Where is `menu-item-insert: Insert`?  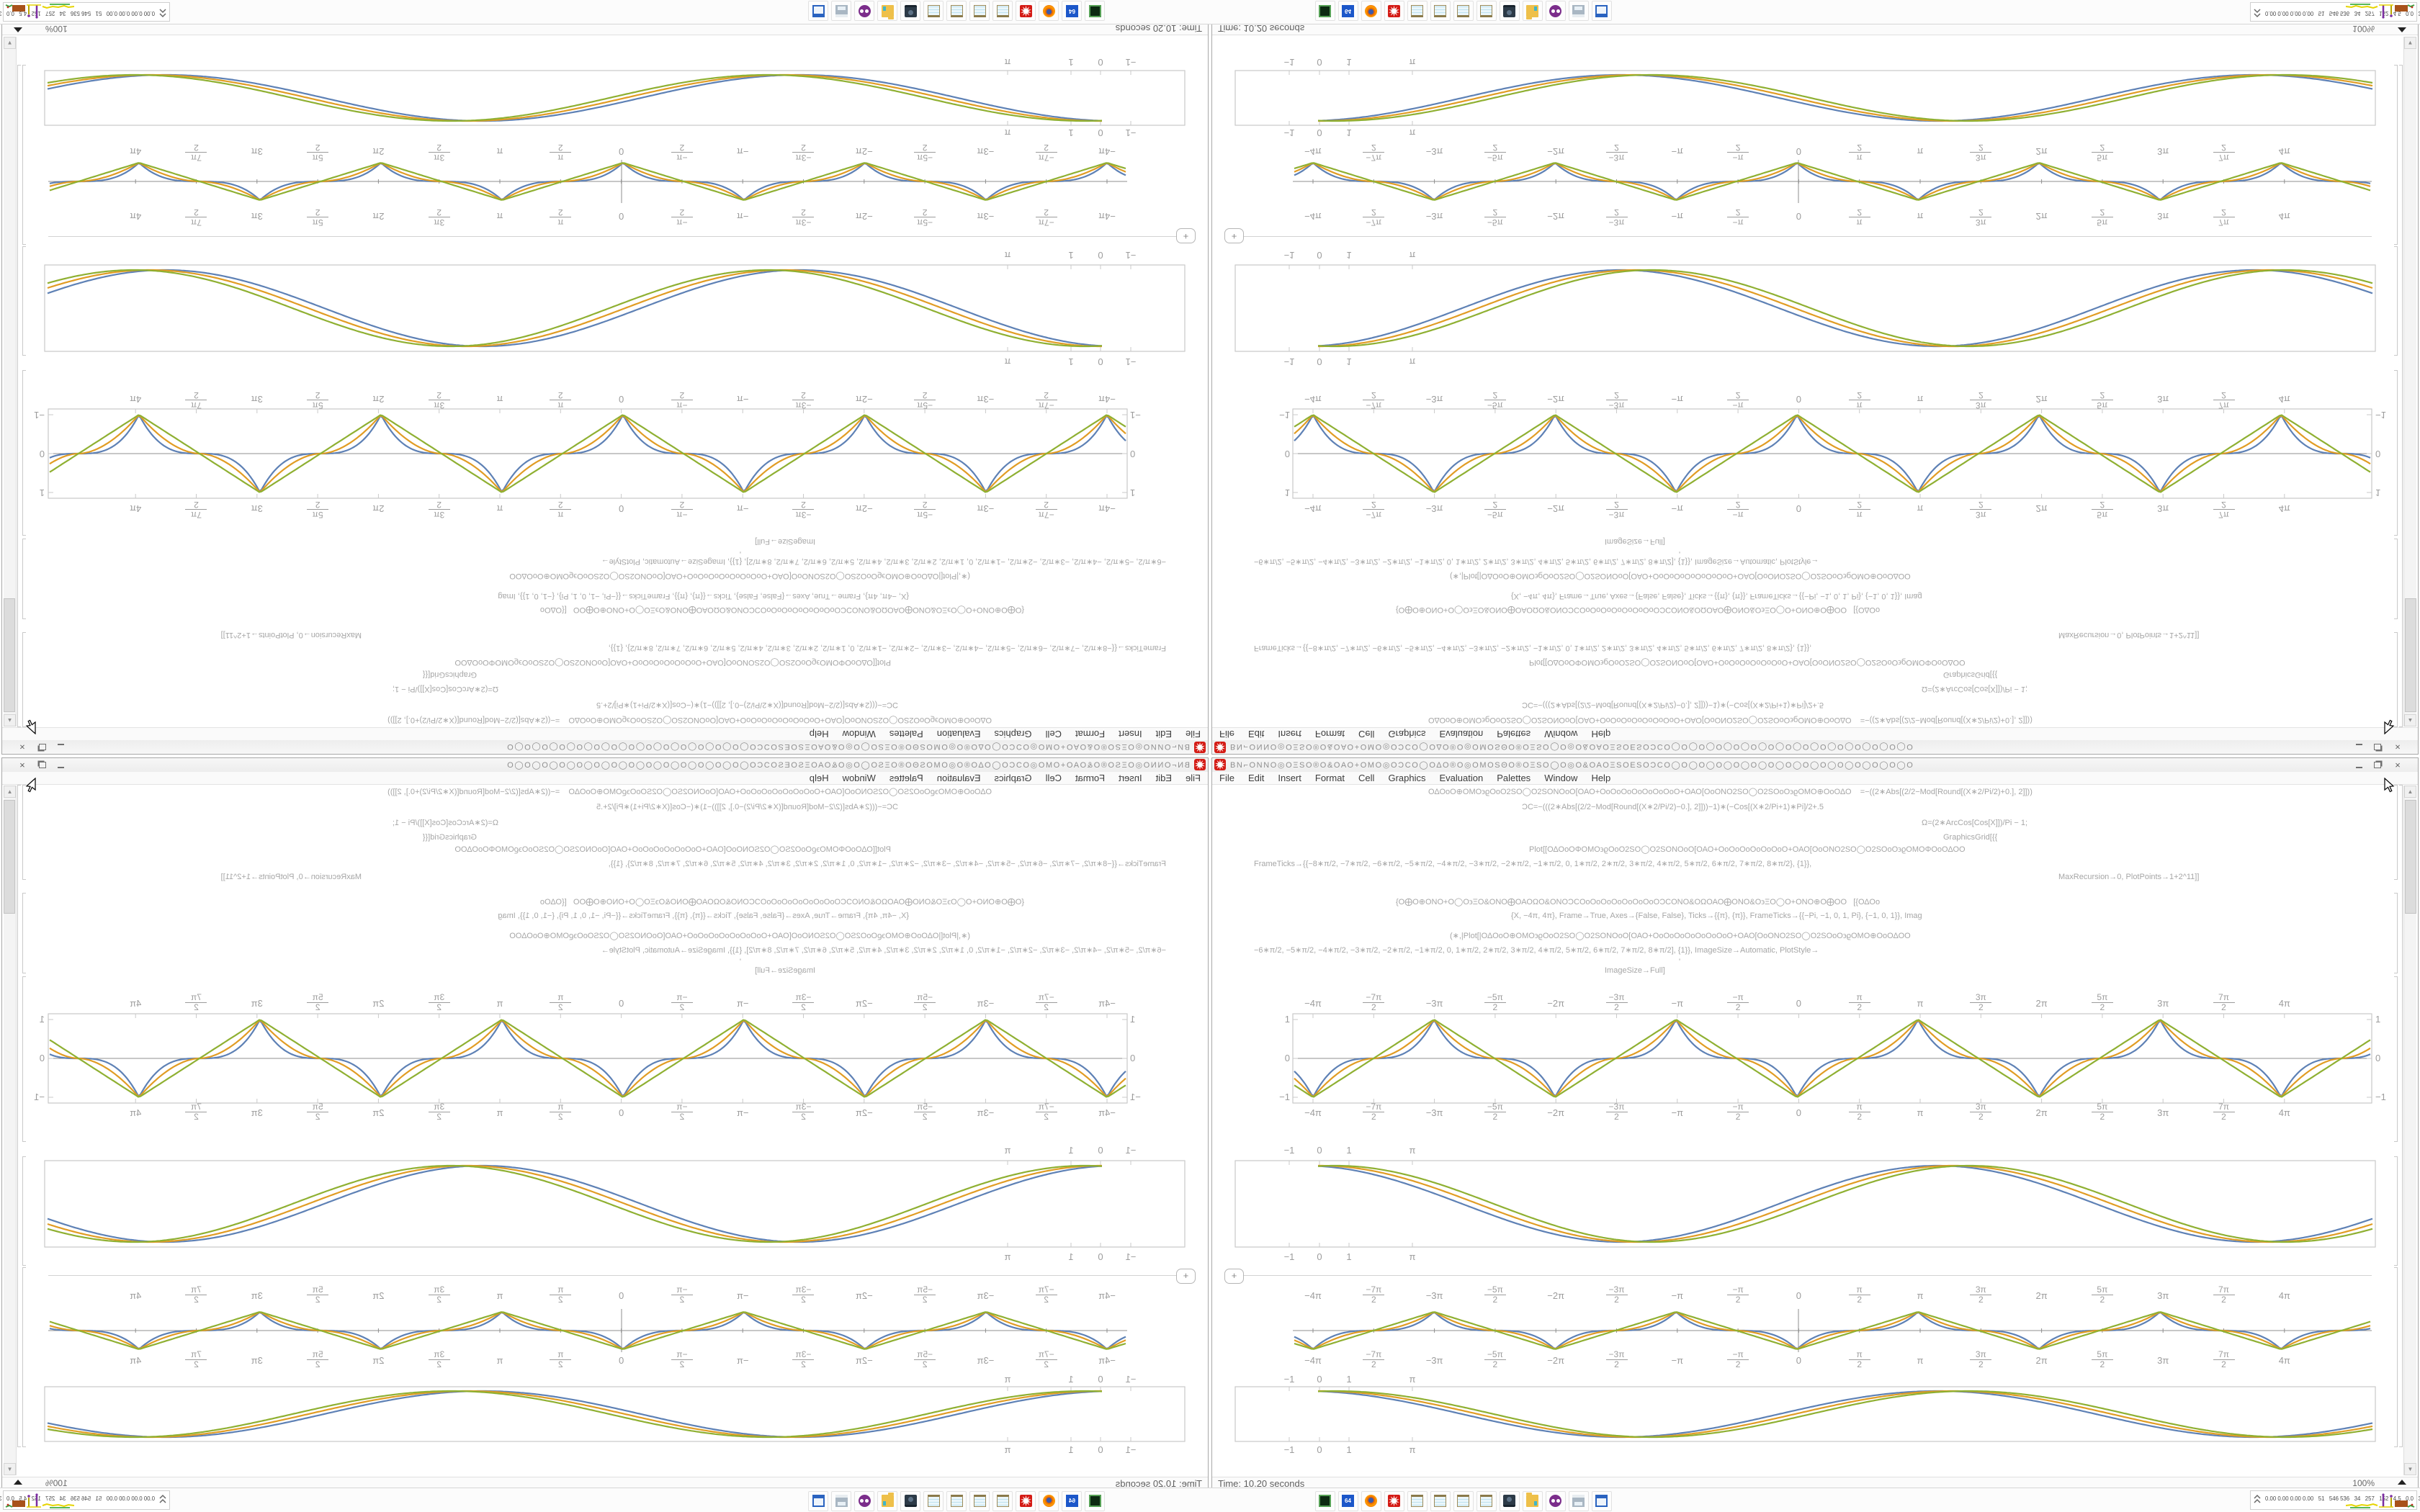
menu-item-insert: Insert is located at coordinates (1289, 778).